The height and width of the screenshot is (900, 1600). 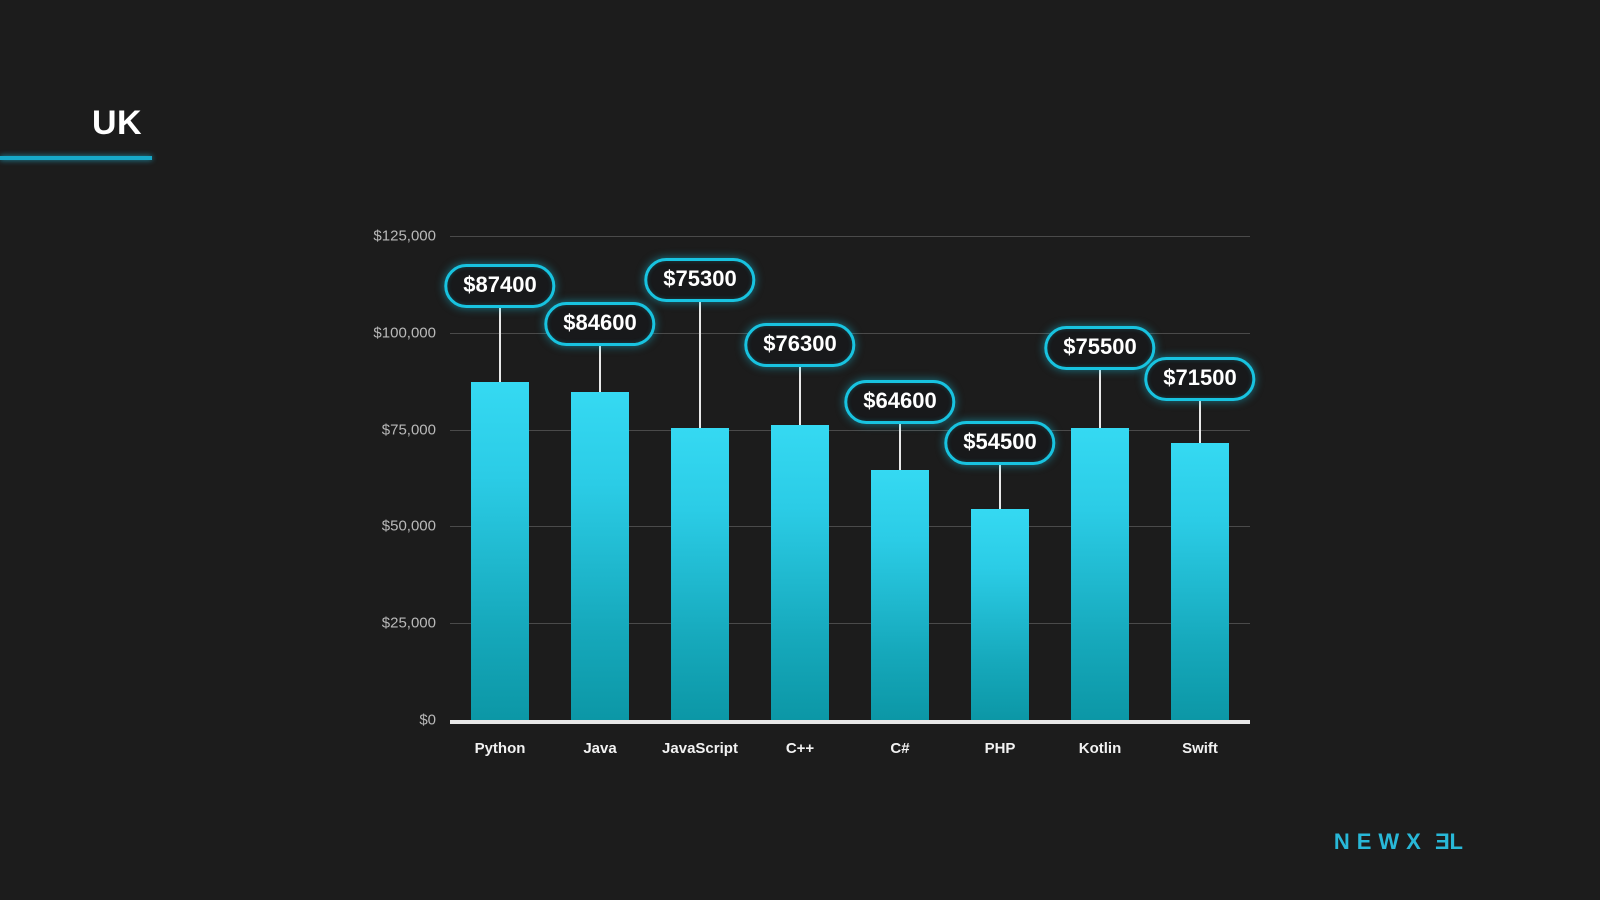 I want to click on y-axis-tick-label: $25,000, so click(x=408, y=623).